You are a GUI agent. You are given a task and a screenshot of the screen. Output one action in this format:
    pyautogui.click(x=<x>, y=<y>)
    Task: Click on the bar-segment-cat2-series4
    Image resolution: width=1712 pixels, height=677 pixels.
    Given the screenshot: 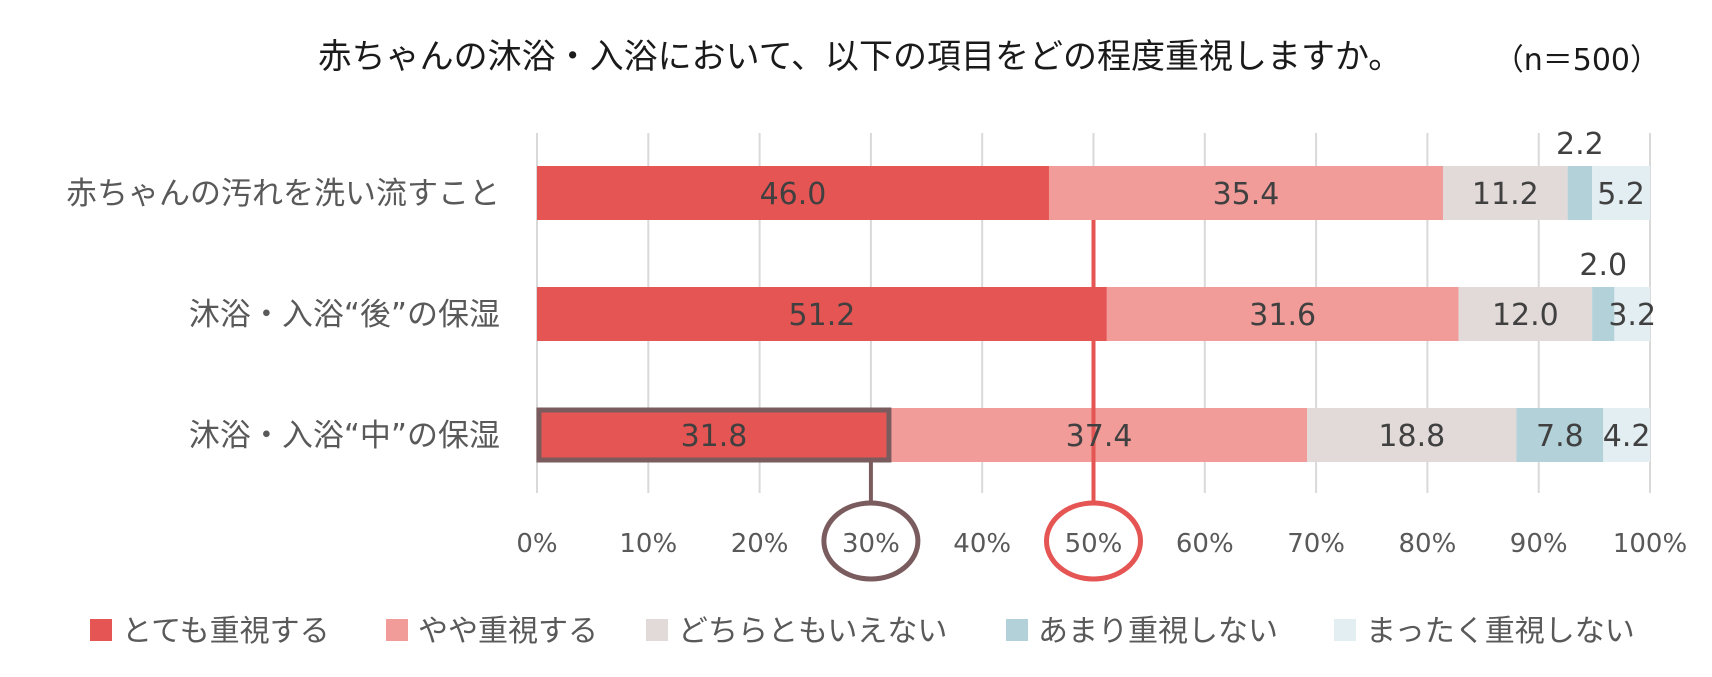 What is the action you would take?
    pyautogui.click(x=1603, y=314)
    